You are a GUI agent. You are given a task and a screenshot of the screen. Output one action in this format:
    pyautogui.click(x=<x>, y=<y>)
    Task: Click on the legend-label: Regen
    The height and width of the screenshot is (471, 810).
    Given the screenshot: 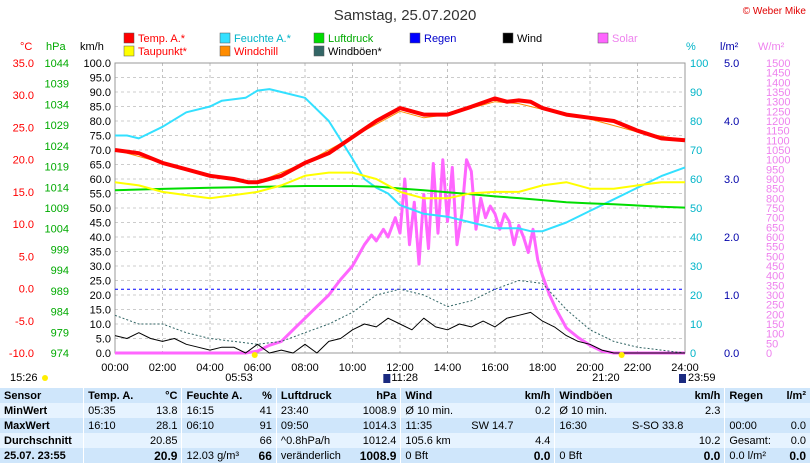 What is the action you would take?
    pyautogui.click(x=440, y=39)
    